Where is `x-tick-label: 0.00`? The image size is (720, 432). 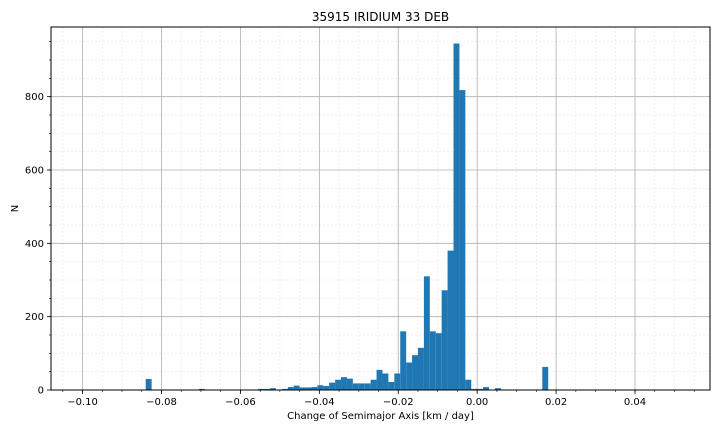
x-tick-label: 0.00 is located at coordinates (477, 402).